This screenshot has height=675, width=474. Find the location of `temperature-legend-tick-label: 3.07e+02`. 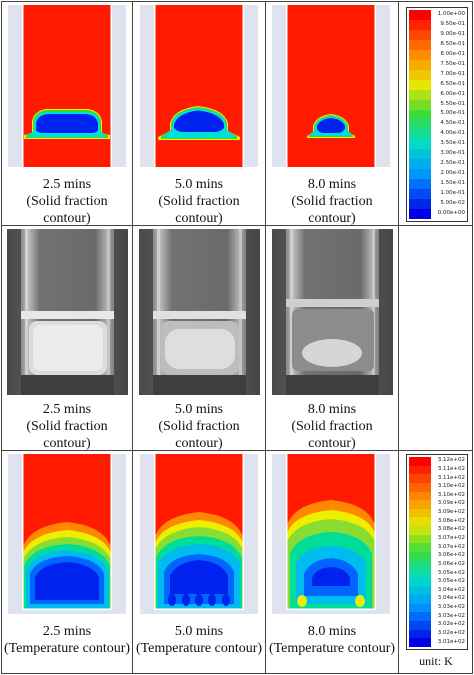

temperature-legend-tick-label: 3.07e+02 is located at coordinates (451, 538).